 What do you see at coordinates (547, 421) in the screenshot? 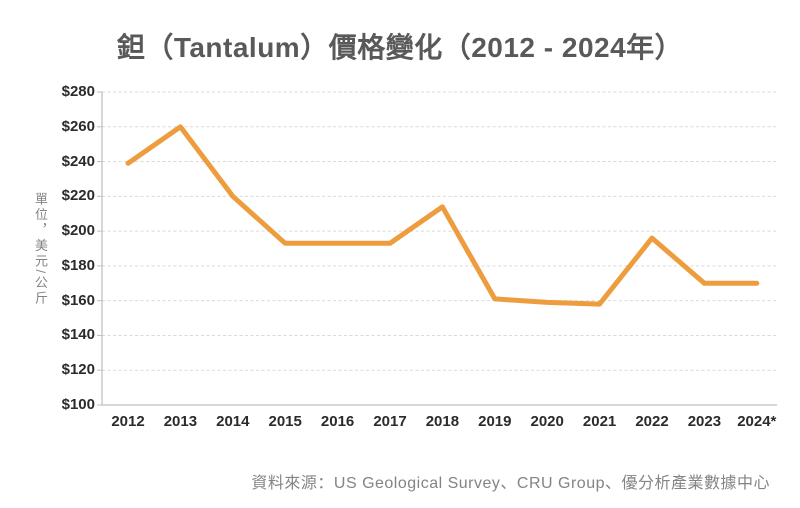
I see `x-axis-tick-label: 2020` at bounding box center [547, 421].